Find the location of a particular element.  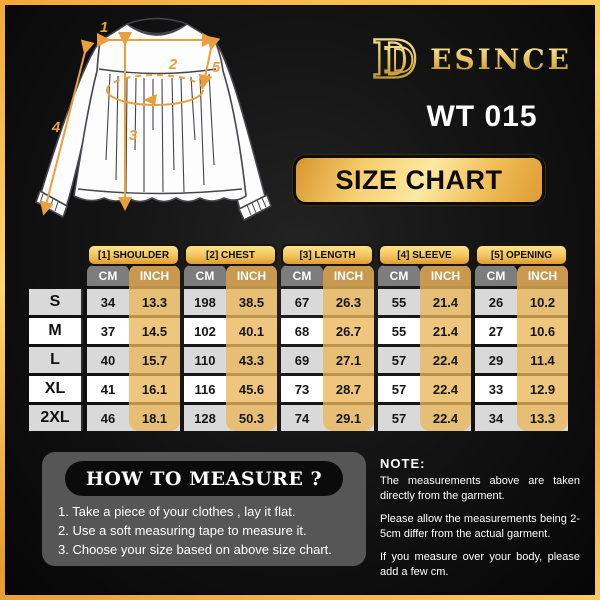

table-cell: 37 is located at coordinates (108, 331).